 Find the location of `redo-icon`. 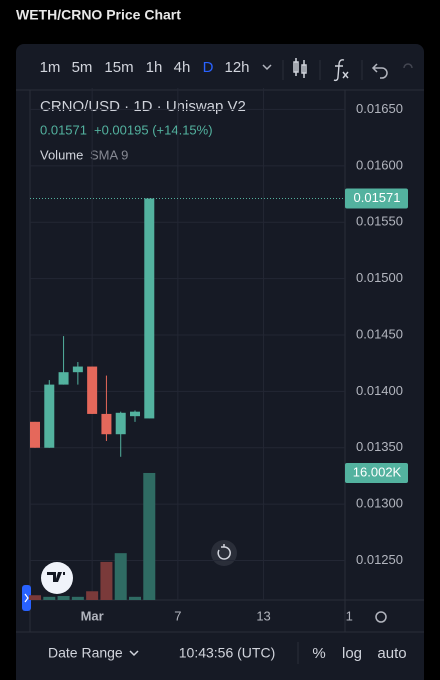

redo-icon is located at coordinates (408, 66).